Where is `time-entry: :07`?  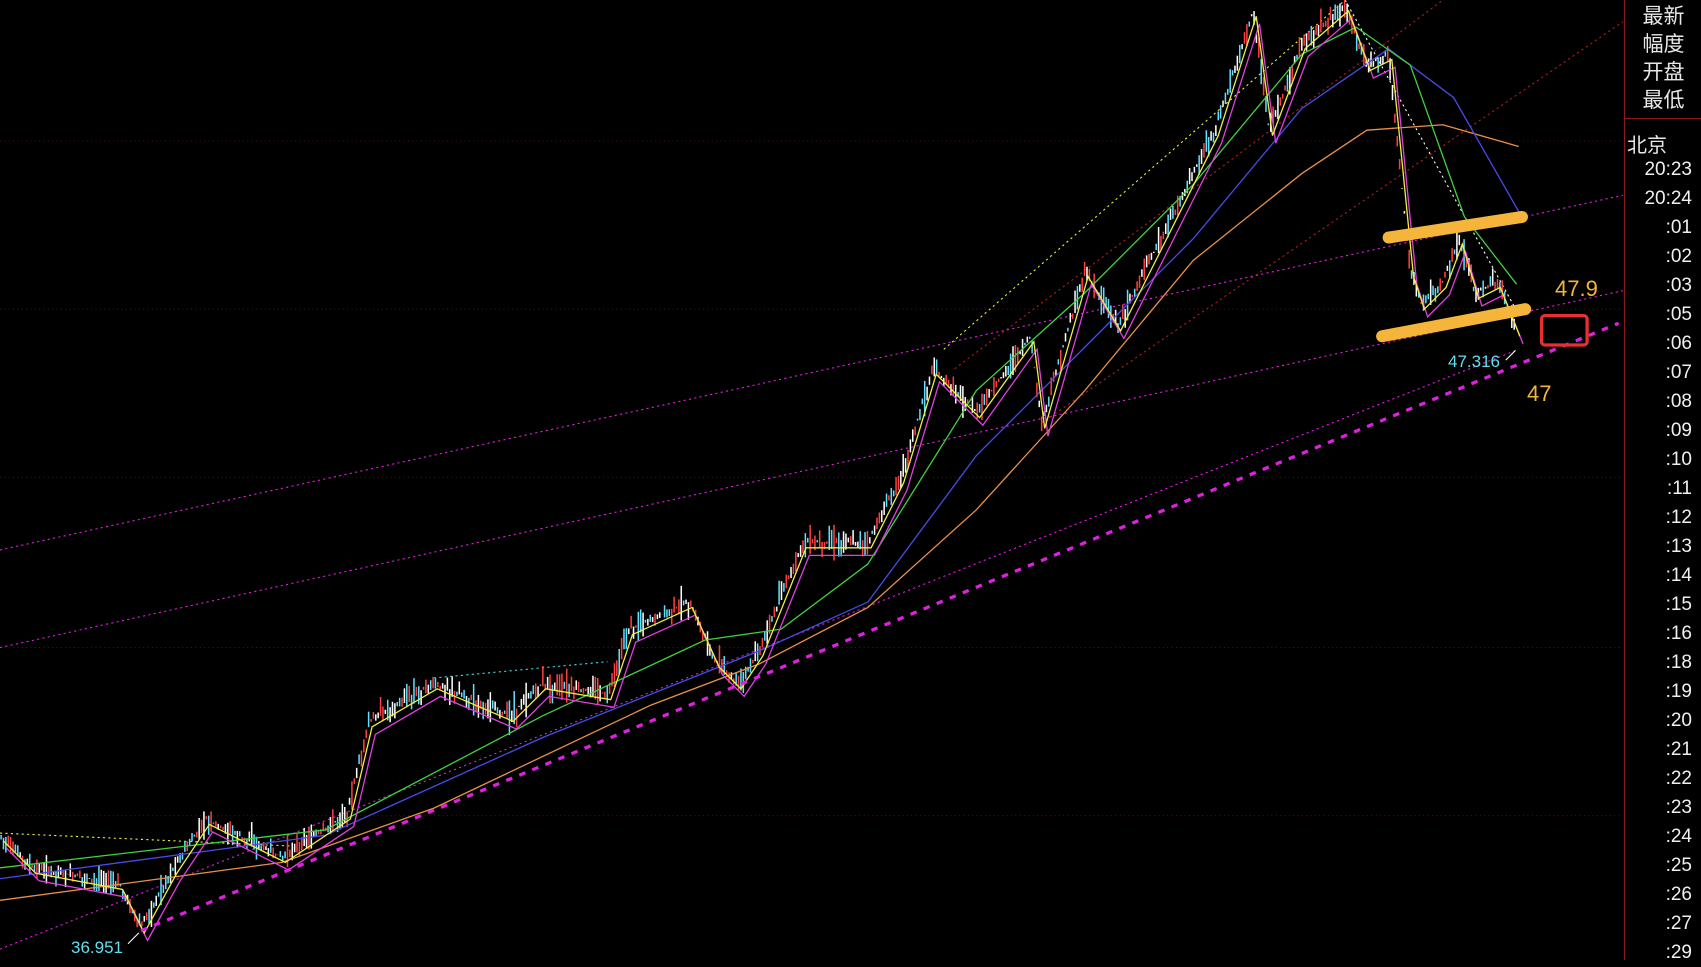 time-entry: :07 is located at coordinates (1678, 372).